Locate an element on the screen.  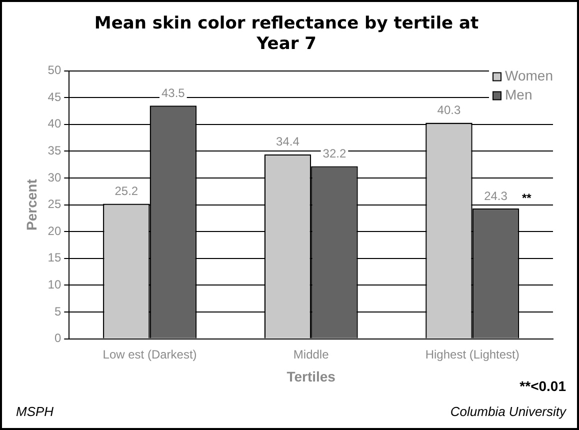
y-tick-label: 40 is located at coordinates (55, 123).